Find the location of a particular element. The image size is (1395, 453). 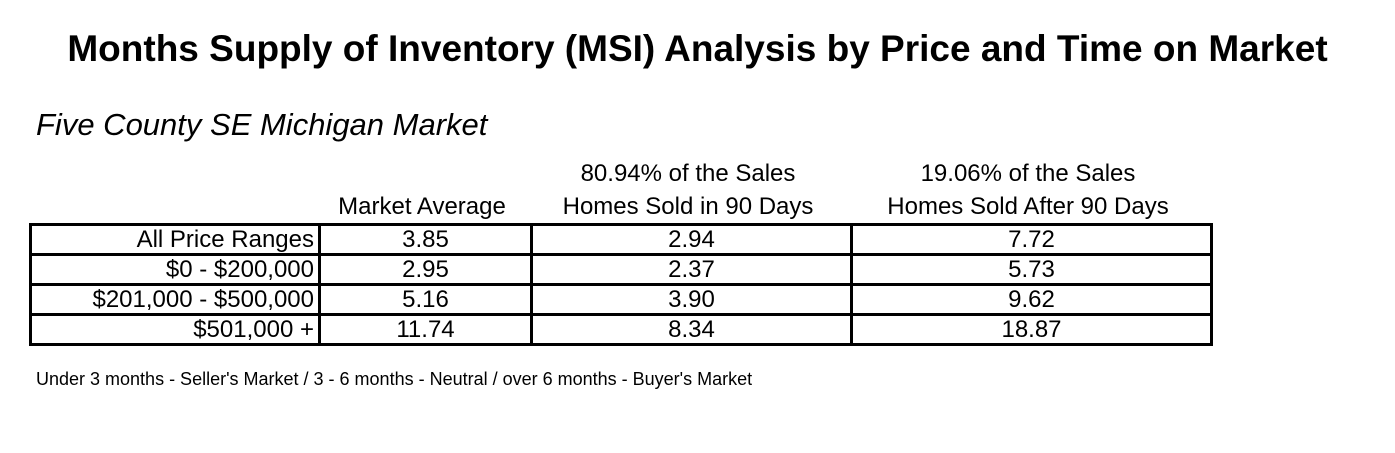

cell-sold-in-90: 2.37 is located at coordinates (691, 269).